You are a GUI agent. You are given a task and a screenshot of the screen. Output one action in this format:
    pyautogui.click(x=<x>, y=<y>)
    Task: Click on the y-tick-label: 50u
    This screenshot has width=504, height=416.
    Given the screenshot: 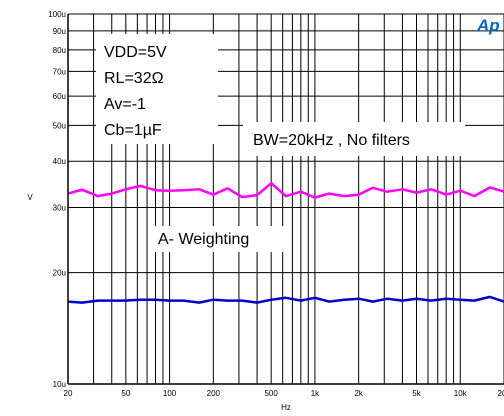 What is the action you would take?
    pyautogui.click(x=59, y=125)
    